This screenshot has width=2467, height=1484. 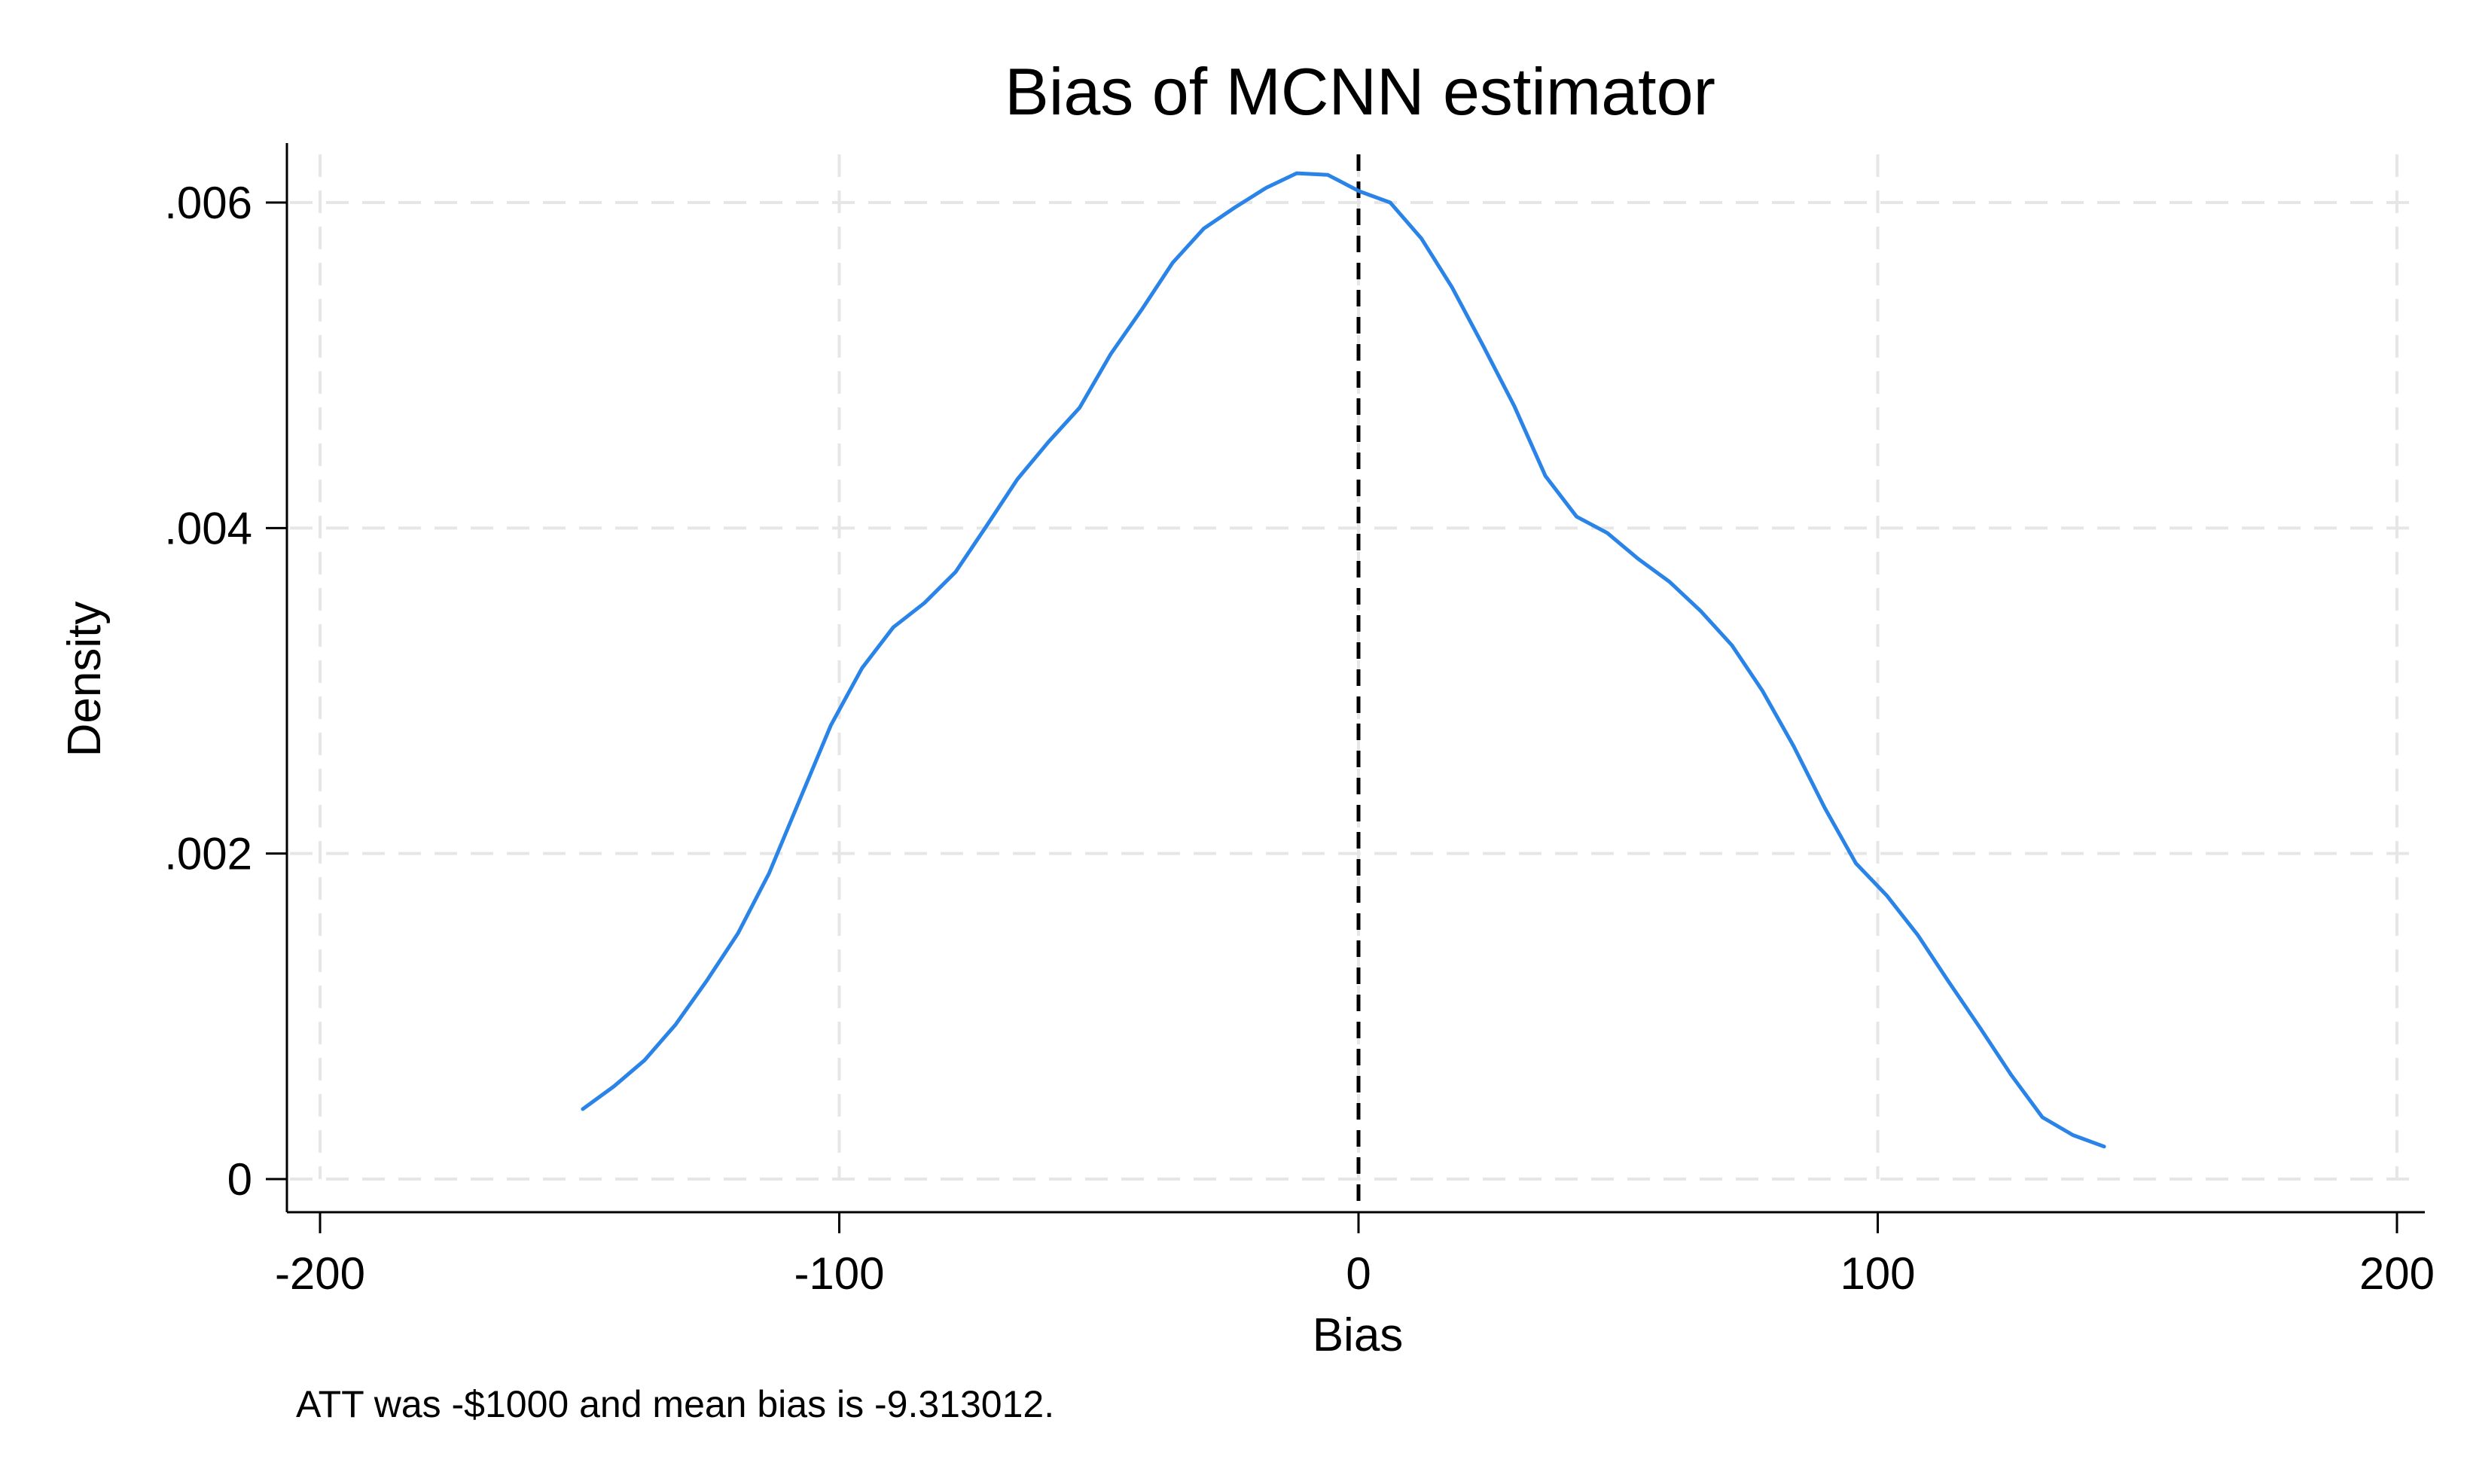 I want to click on x-tick-label: 200, so click(x=2397, y=1273).